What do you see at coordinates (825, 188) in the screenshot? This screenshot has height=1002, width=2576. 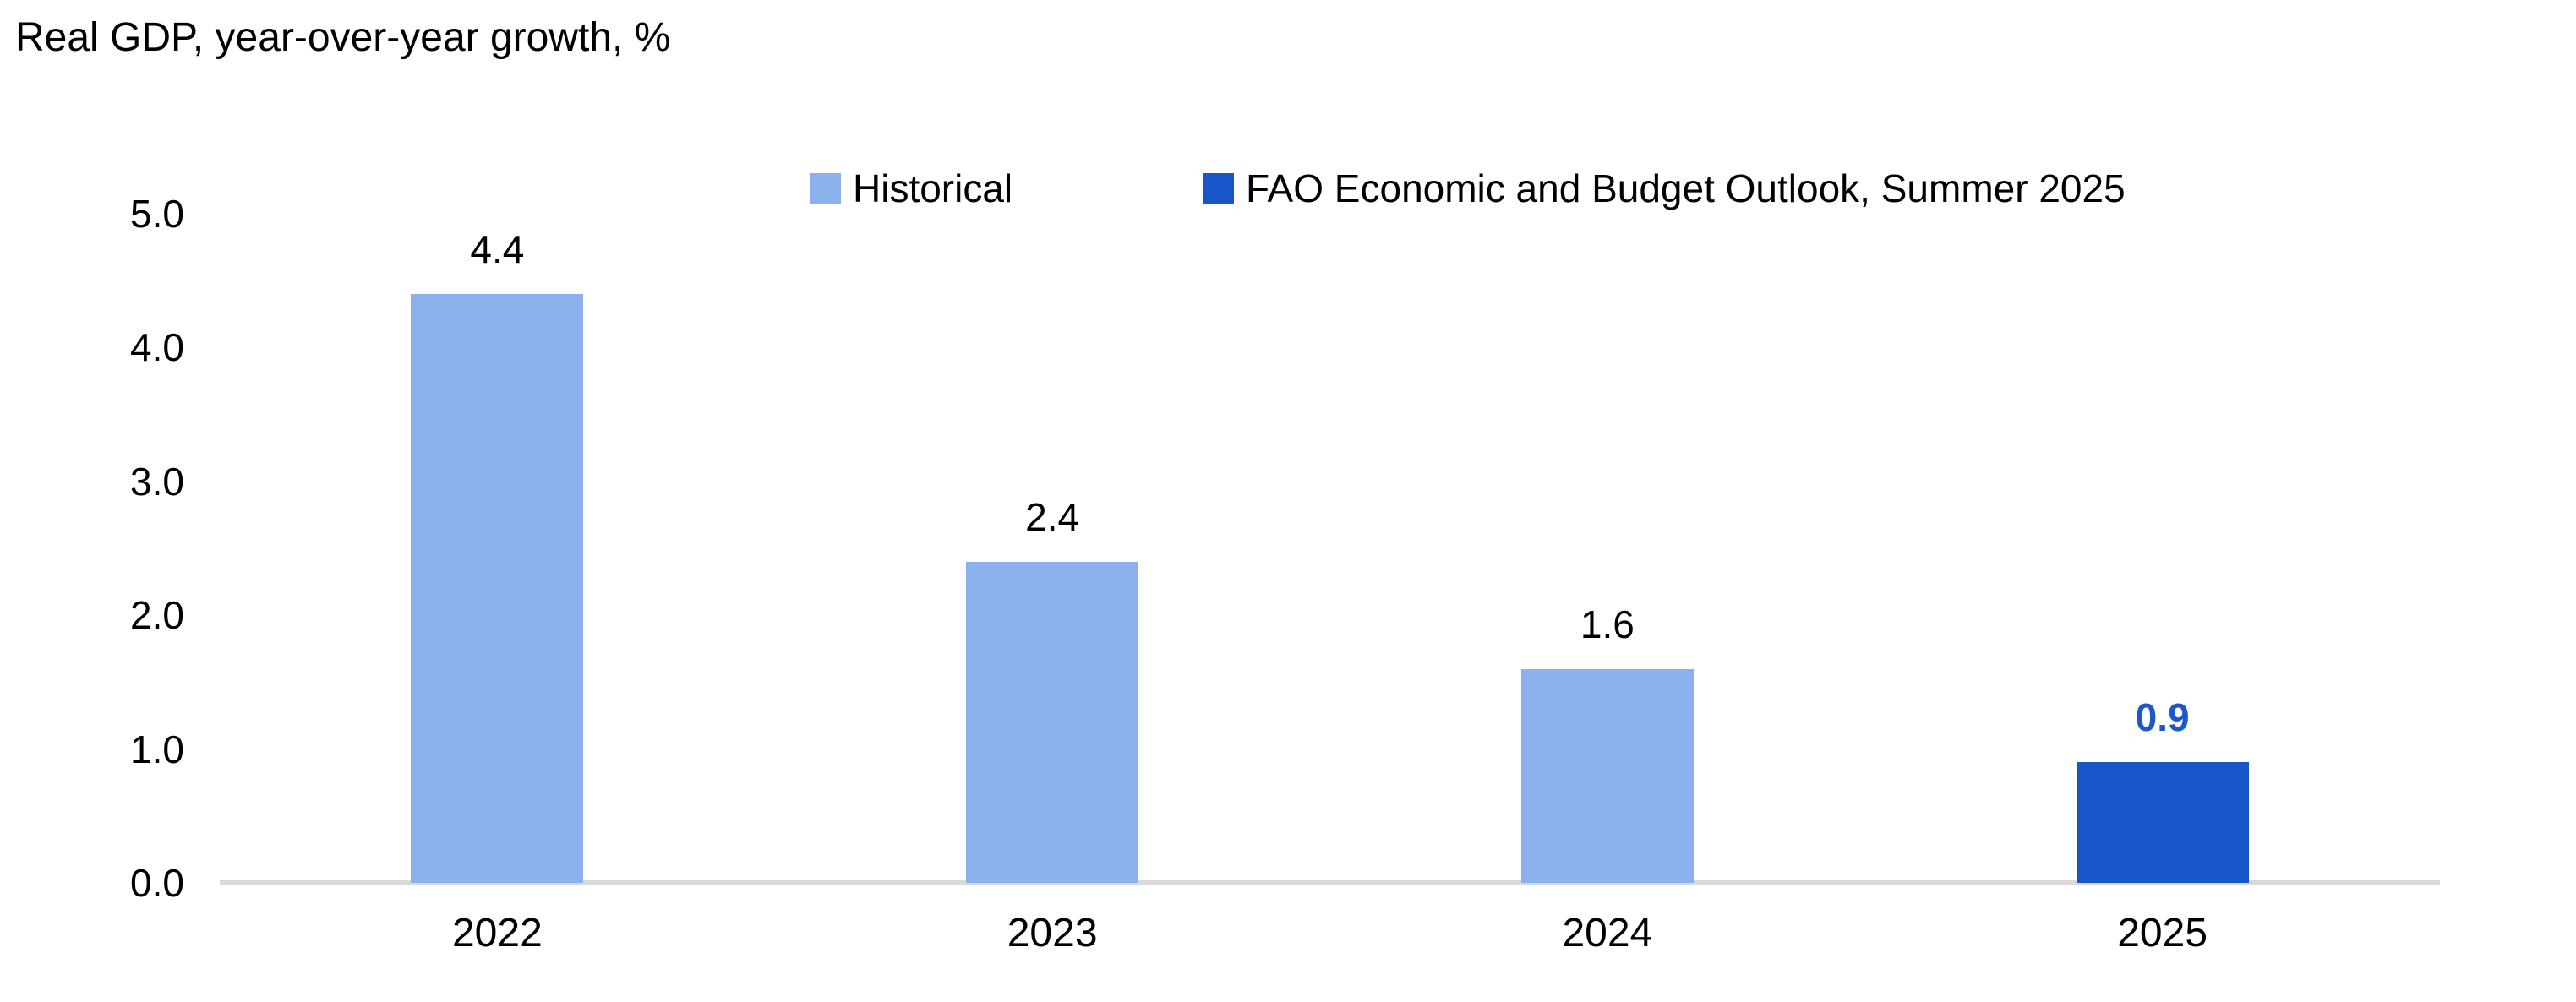 I see `legend-swatch-historical-icon` at bounding box center [825, 188].